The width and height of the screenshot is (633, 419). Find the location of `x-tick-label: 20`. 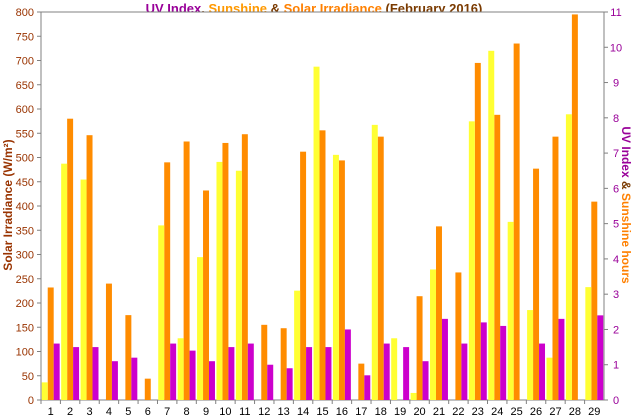

x-tick-label: 20 is located at coordinates (419, 412).